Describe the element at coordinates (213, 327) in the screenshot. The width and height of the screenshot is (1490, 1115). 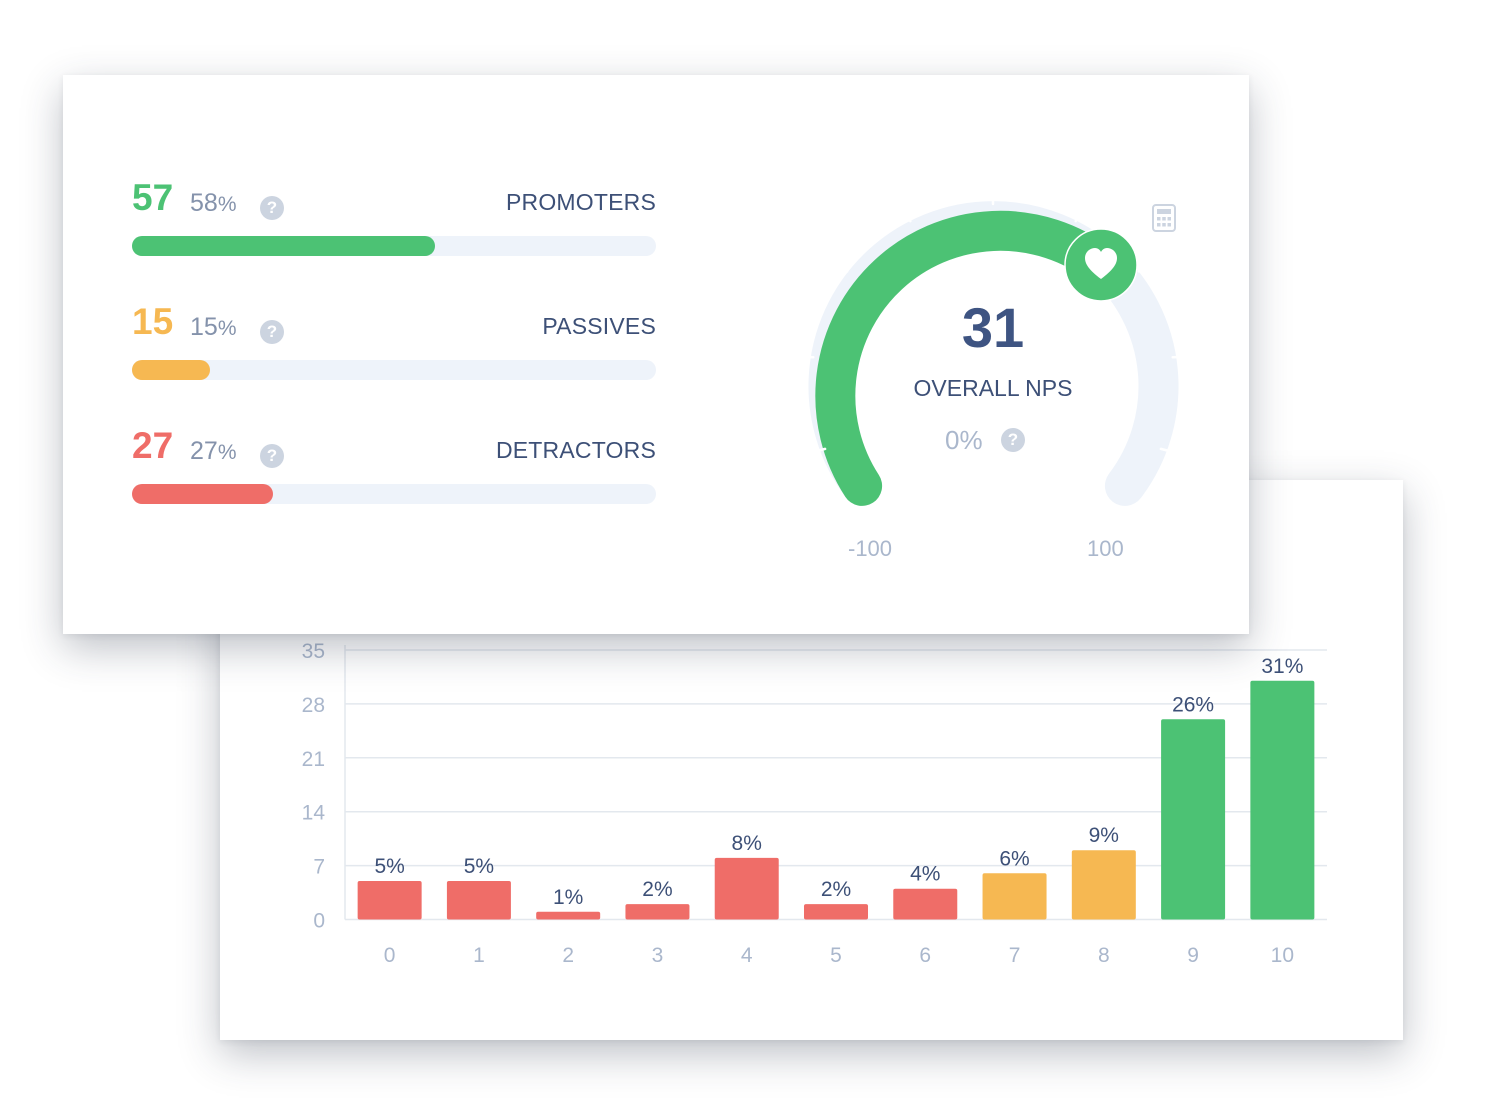
I see `passives-percent: 15%` at that location.